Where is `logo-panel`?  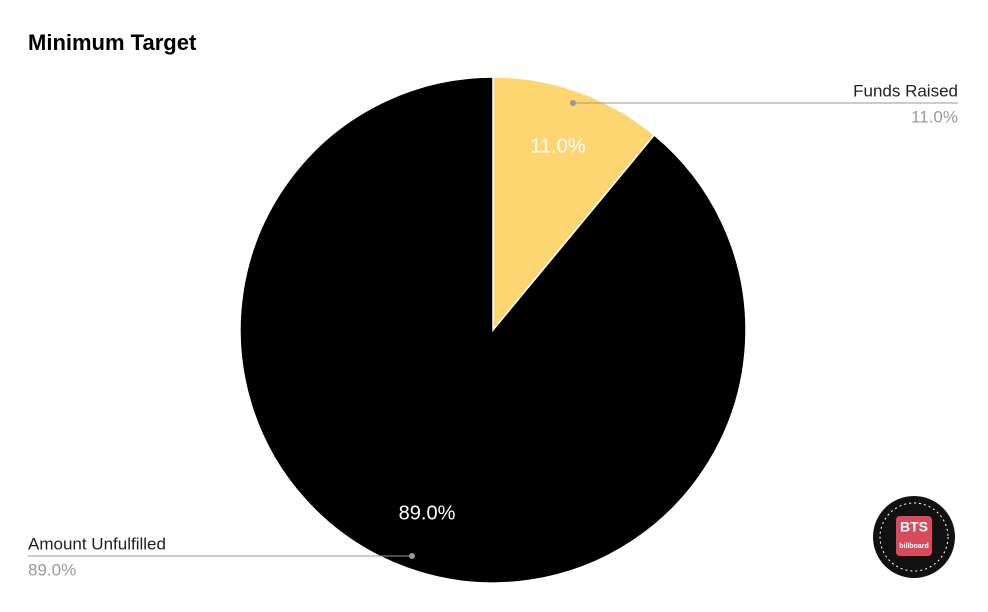 logo-panel is located at coordinates (914, 536).